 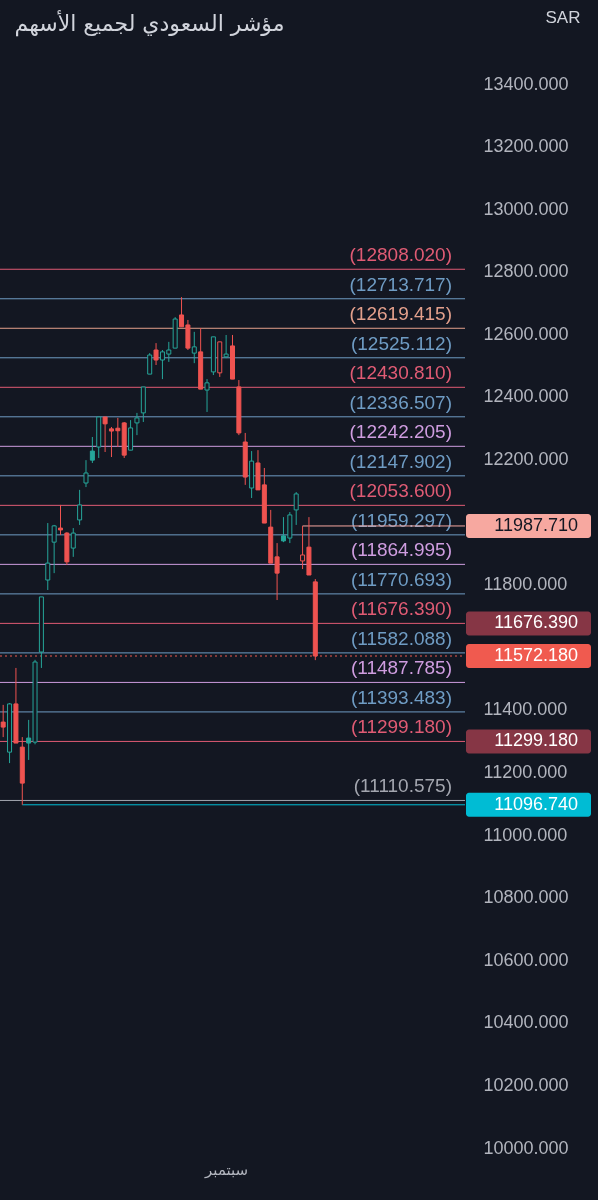 I want to click on y-tick-label: 12400.000, so click(x=526, y=396).